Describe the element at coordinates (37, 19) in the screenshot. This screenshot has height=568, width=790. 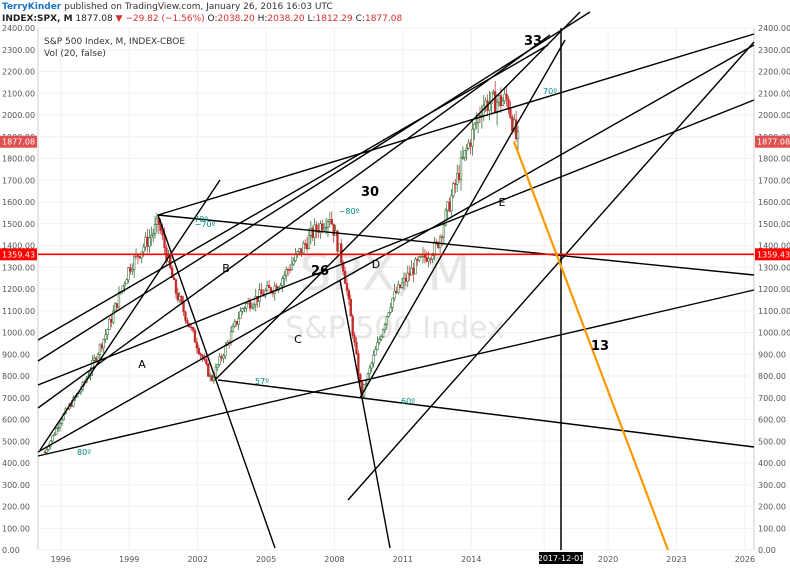
I see `symbol: INDEX:SPX, M` at that location.